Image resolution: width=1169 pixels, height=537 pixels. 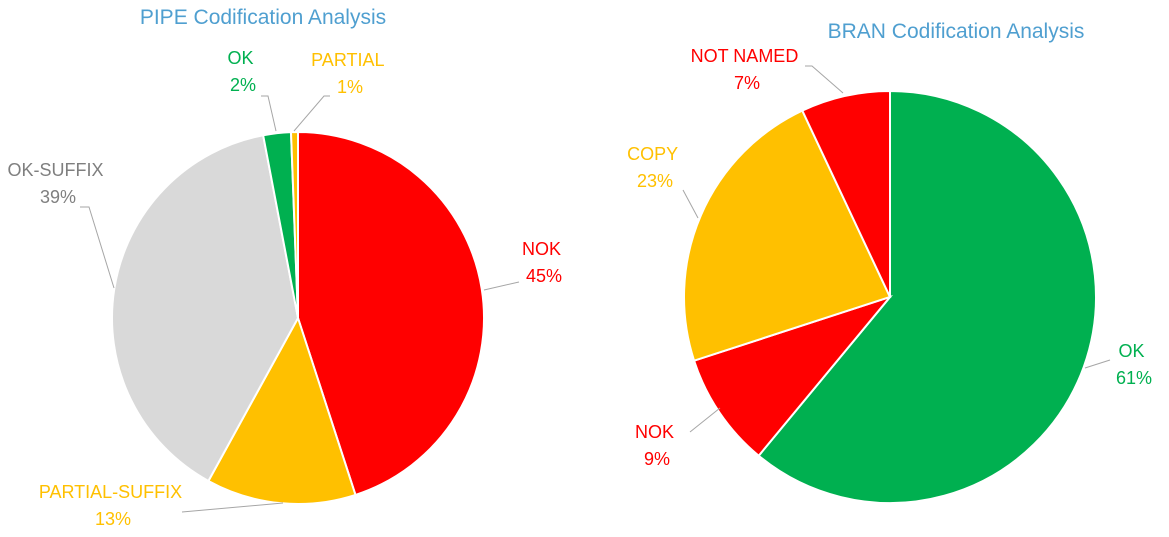 What do you see at coordinates (269, 113) in the screenshot?
I see `pipe-leader-ok` at bounding box center [269, 113].